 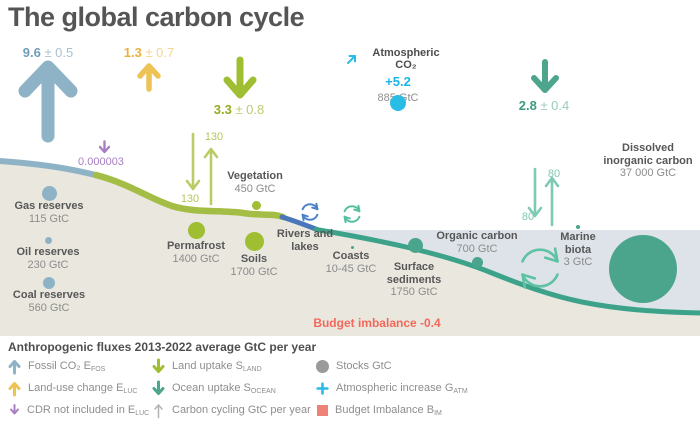 What do you see at coordinates (48, 252) in the screenshot?
I see `stock-name: Oil reserves` at bounding box center [48, 252].